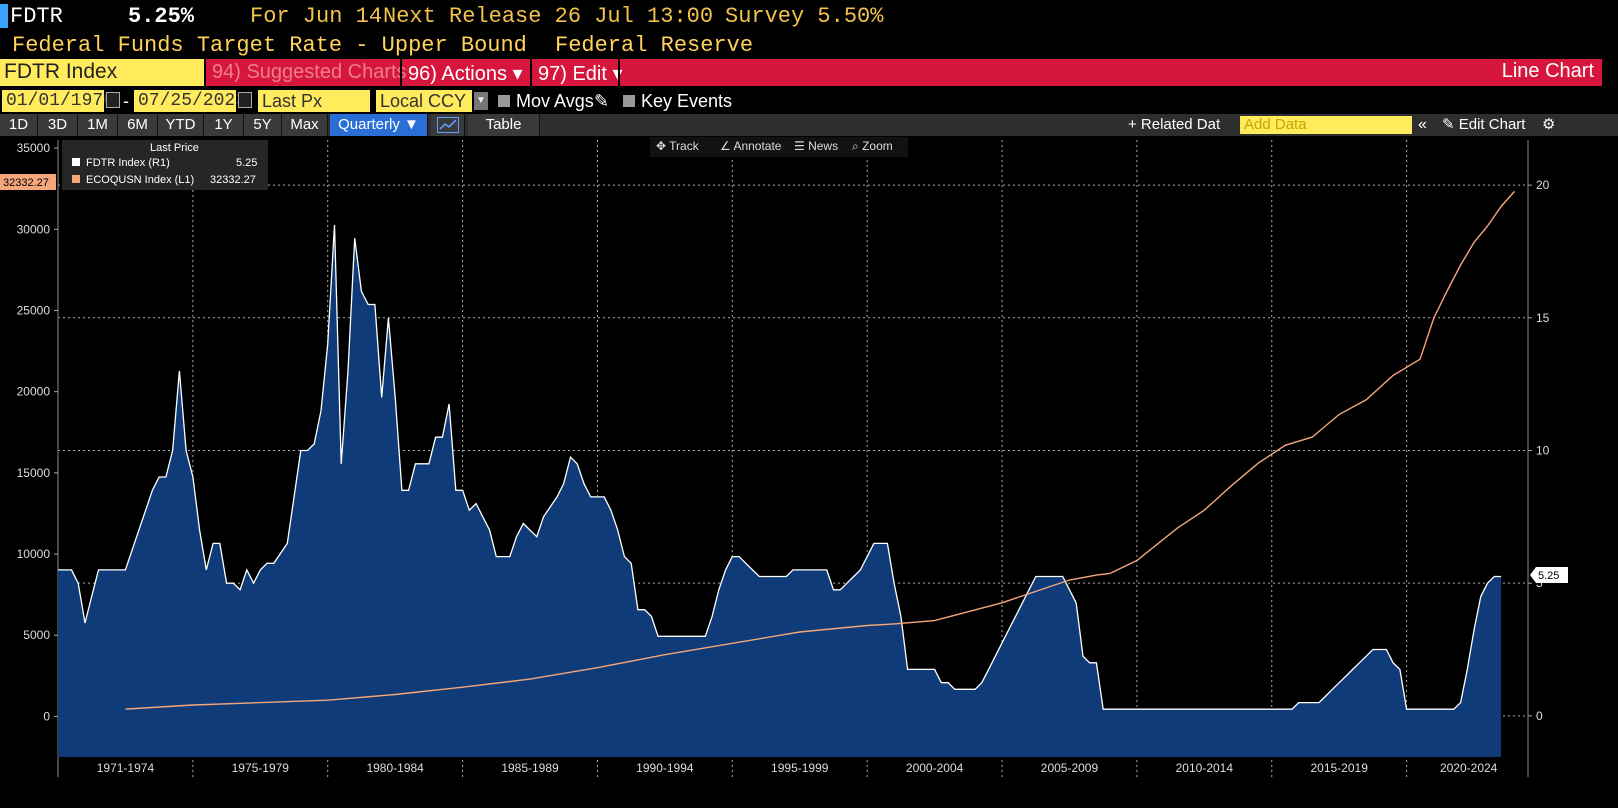 The image size is (1618, 808). What do you see at coordinates (233, 180) in the screenshot?
I see `legend-value-ecoqusn: 32332.27` at bounding box center [233, 180].